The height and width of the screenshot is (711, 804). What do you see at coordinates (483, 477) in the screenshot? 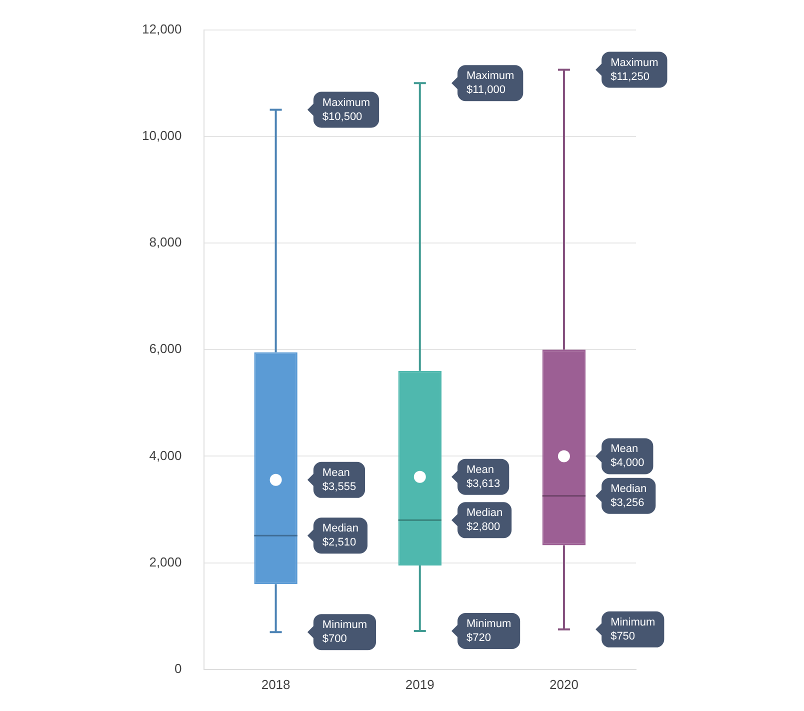
I see `annotation: Mean $3,613` at bounding box center [483, 477].